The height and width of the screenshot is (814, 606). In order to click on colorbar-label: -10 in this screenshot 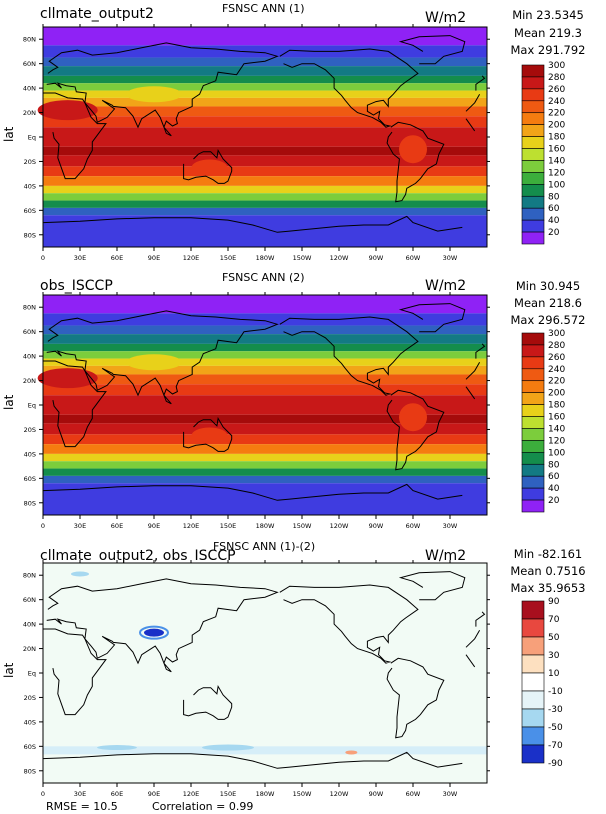, I will do `click(555, 692)`.